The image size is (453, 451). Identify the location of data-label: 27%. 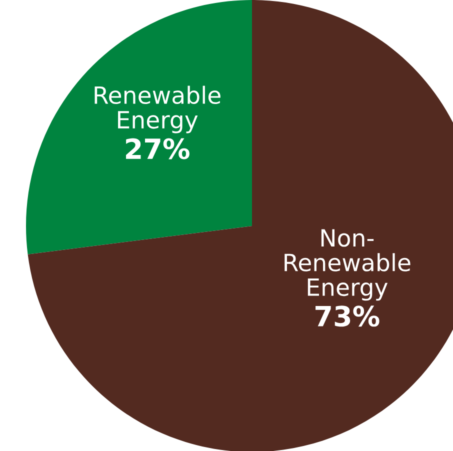
(158, 149).